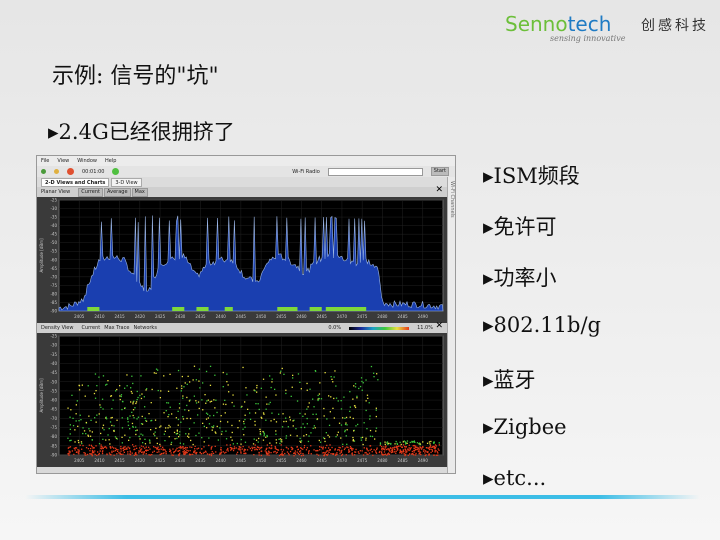 The height and width of the screenshot is (540, 720). I want to click on planar-mode-button: Current, so click(90, 192).